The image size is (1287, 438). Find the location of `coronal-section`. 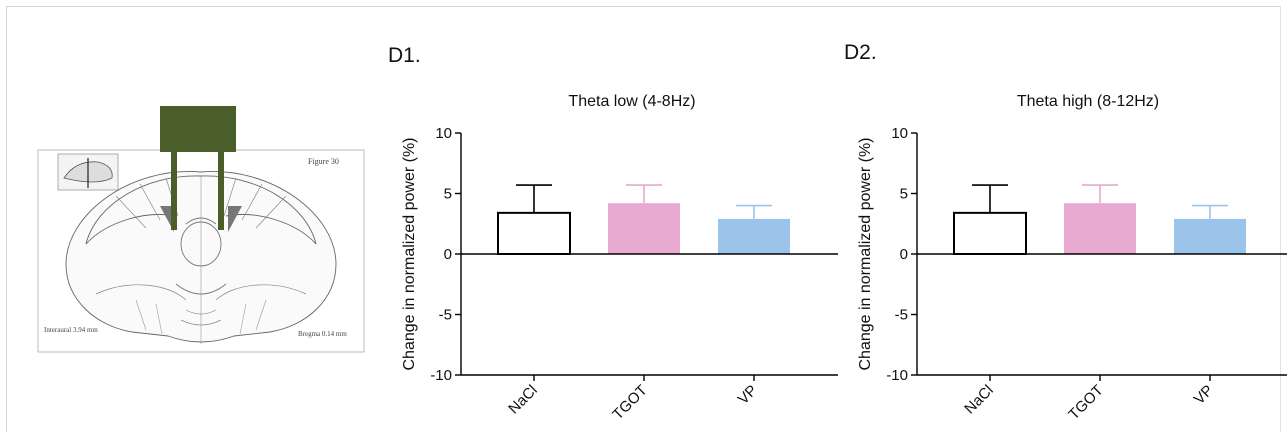

coronal-section is located at coordinates (201, 257).